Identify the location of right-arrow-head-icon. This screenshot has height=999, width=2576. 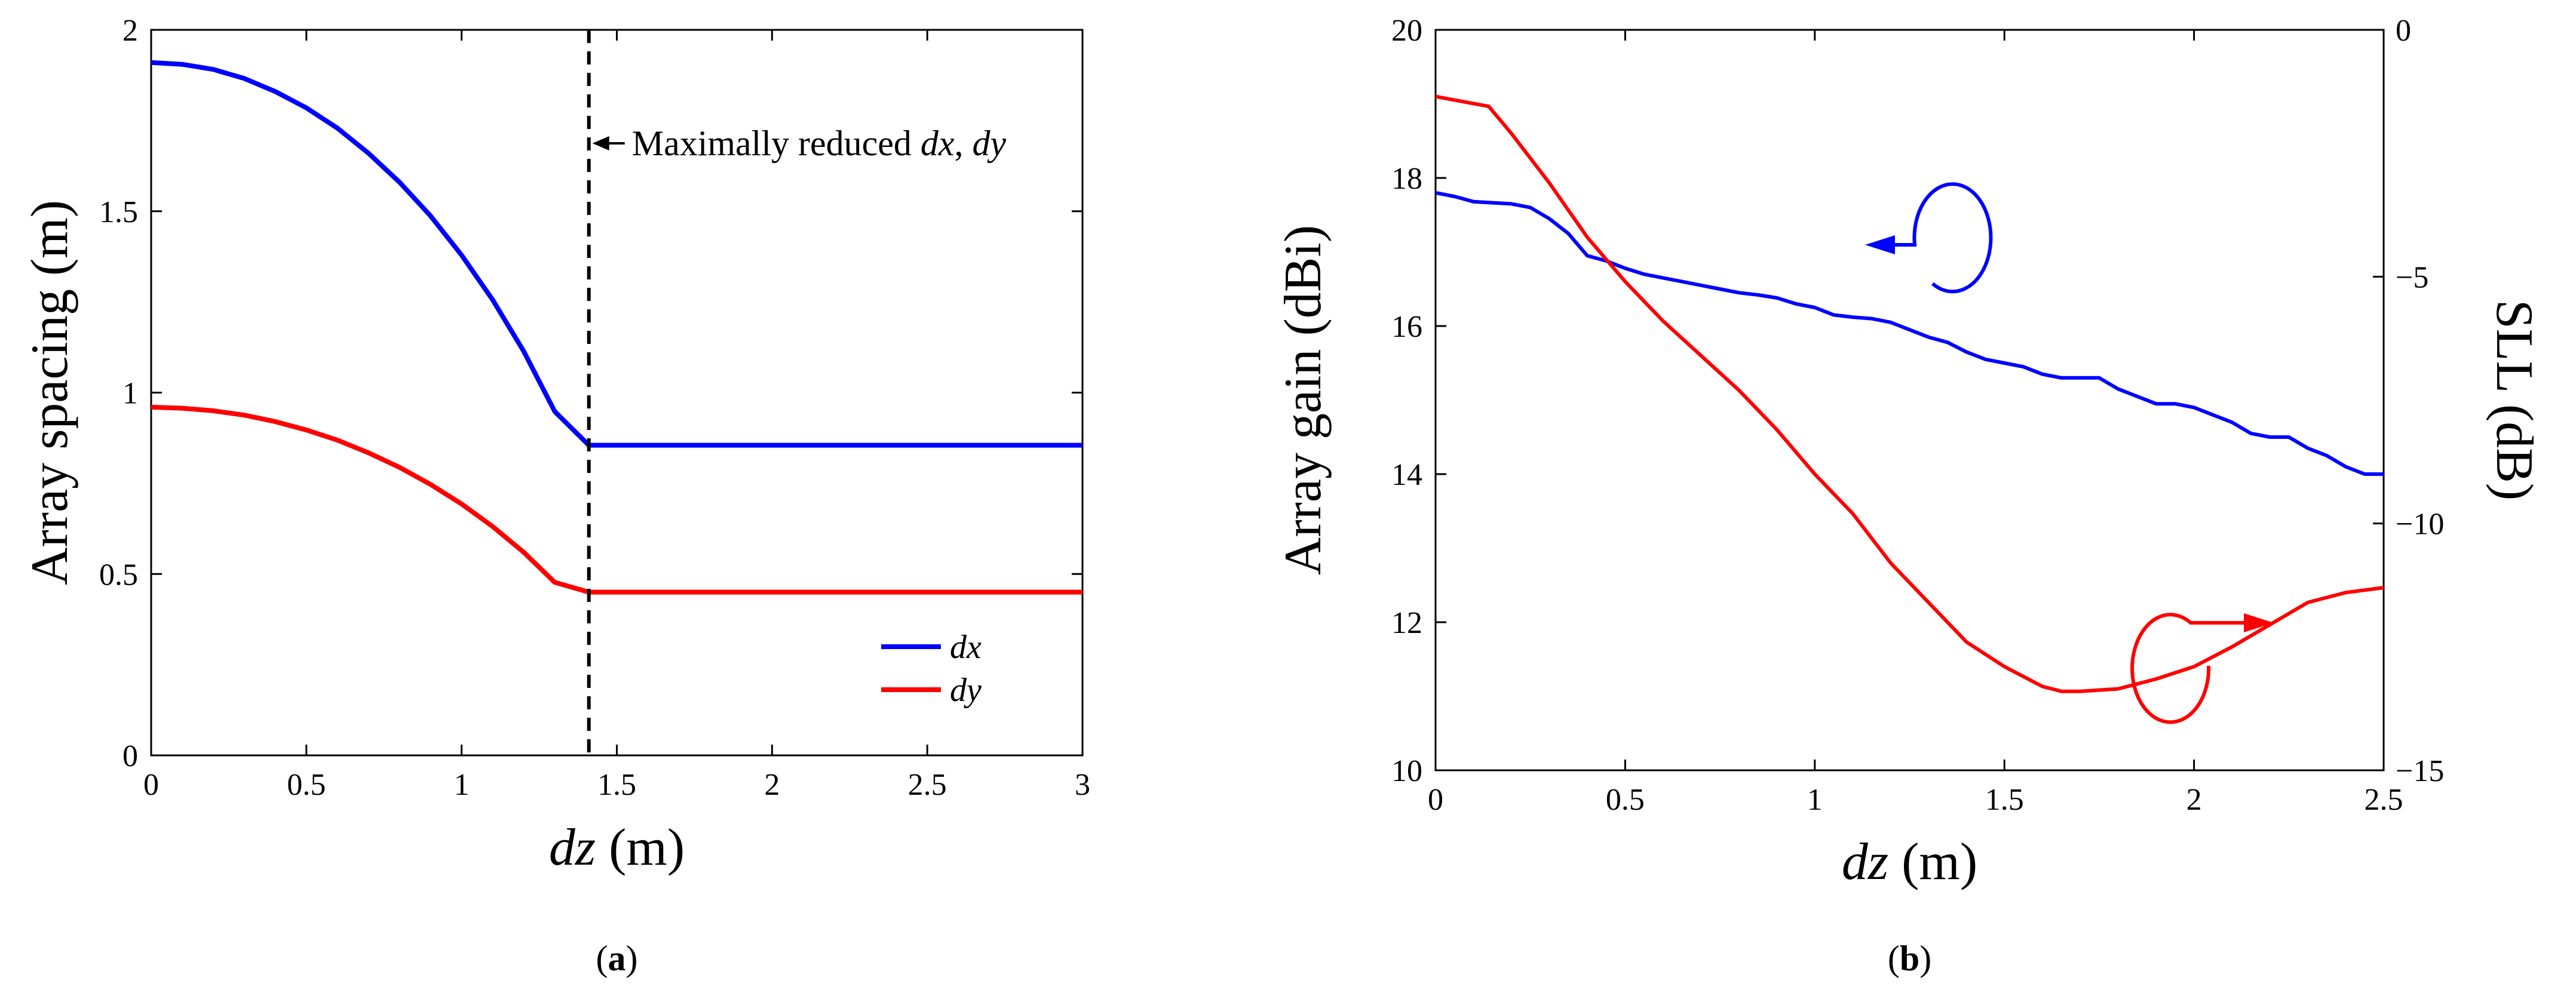
(2259, 622).